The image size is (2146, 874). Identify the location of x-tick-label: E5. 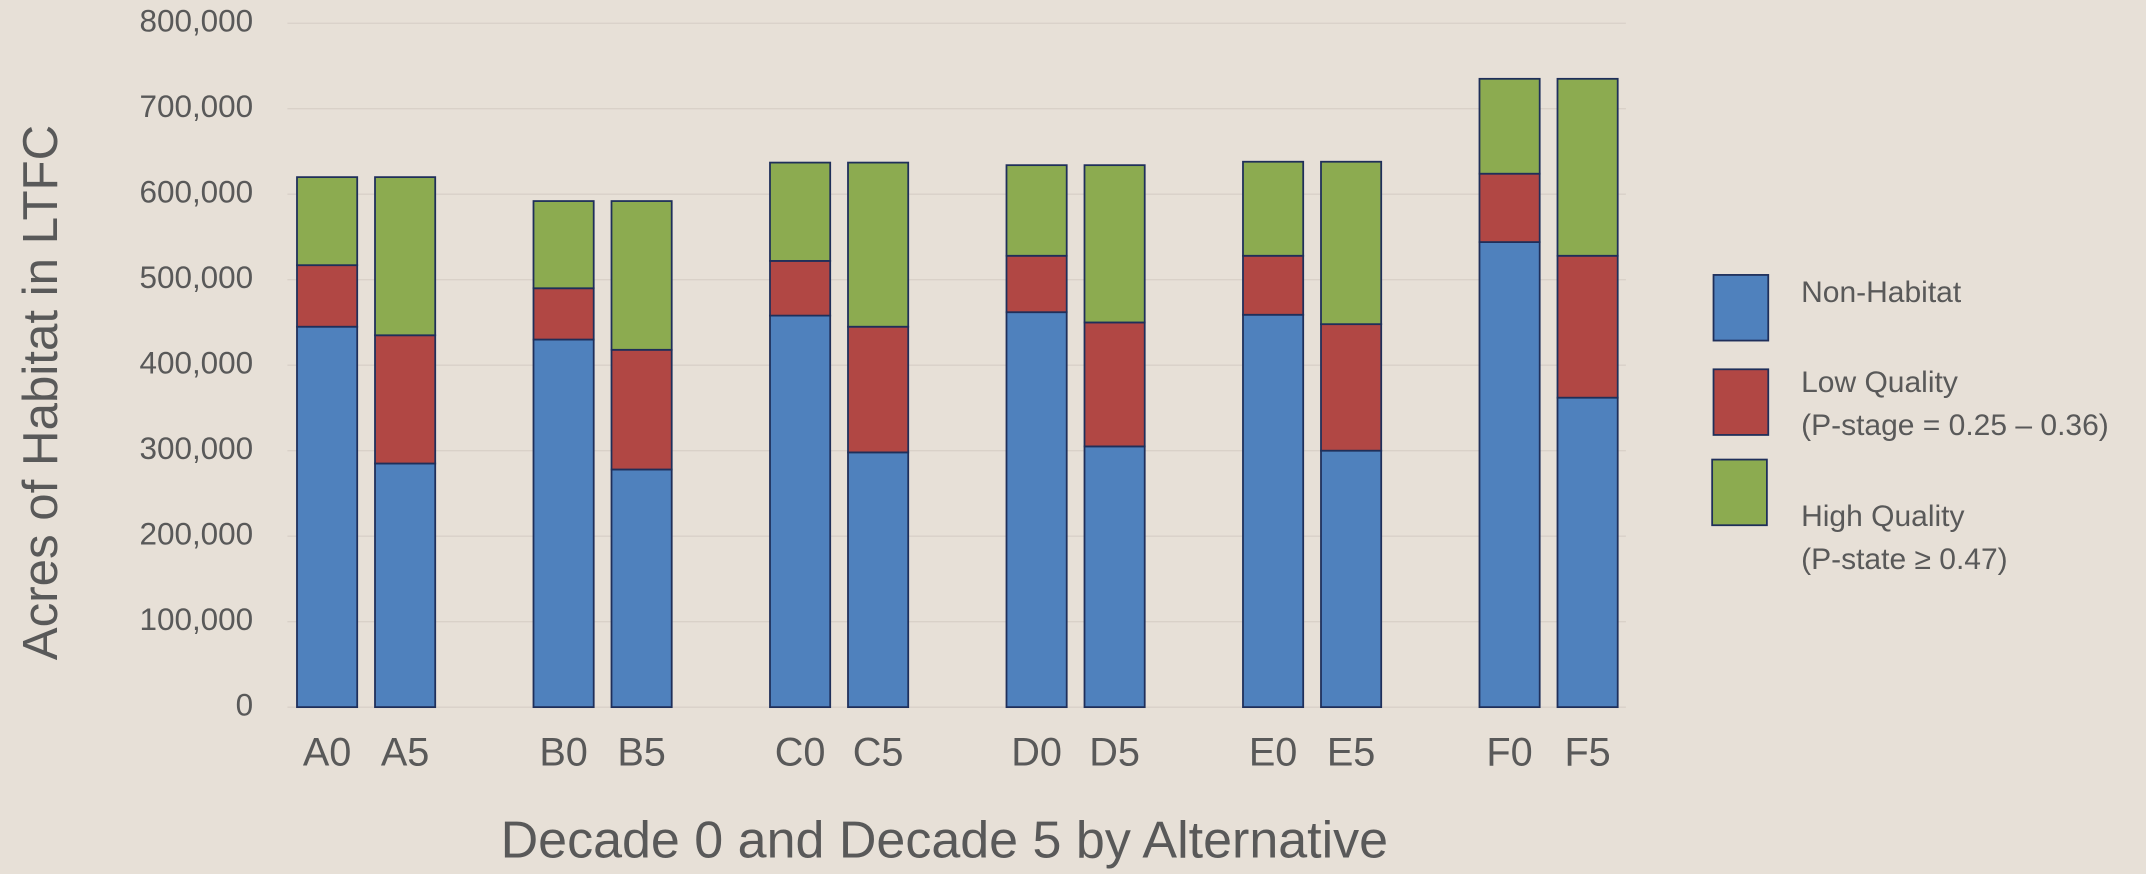
(1351, 752).